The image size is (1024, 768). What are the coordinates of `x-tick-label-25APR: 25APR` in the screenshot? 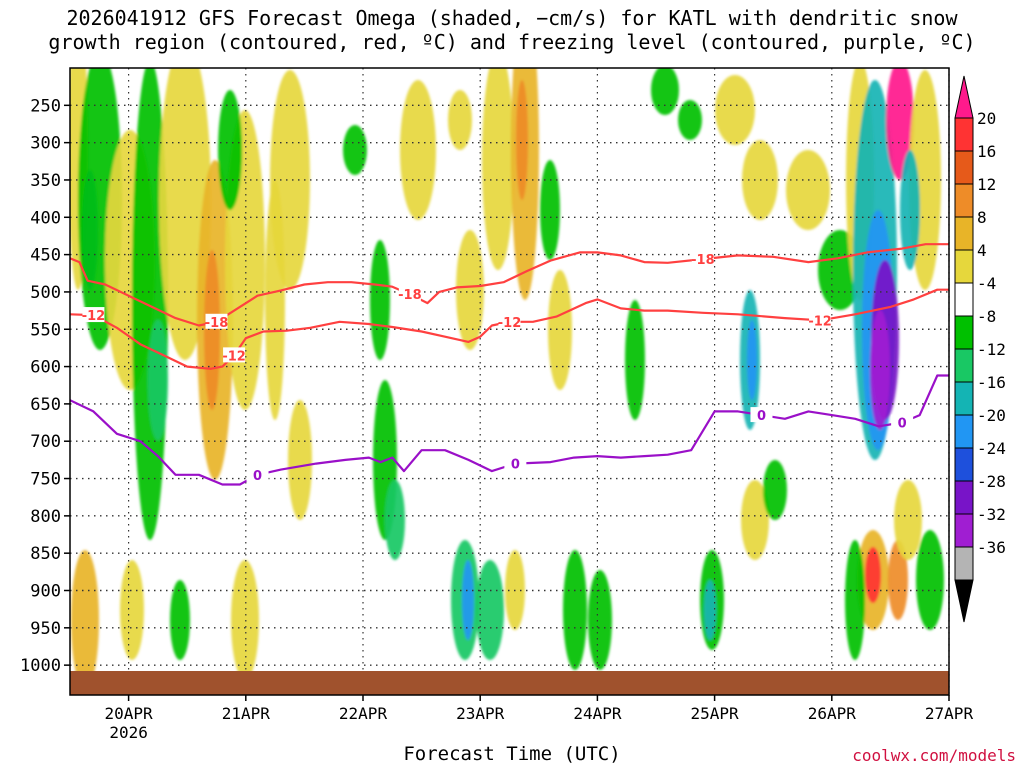 It's located at (715, 713).